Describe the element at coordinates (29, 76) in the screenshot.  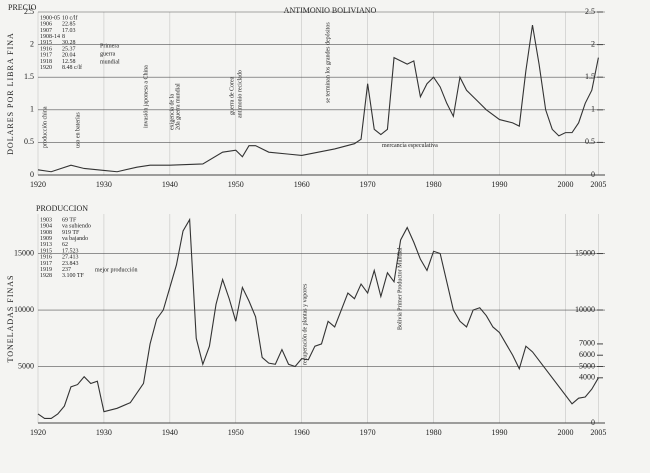
I see `y-tick-label: 1.5` at that location.